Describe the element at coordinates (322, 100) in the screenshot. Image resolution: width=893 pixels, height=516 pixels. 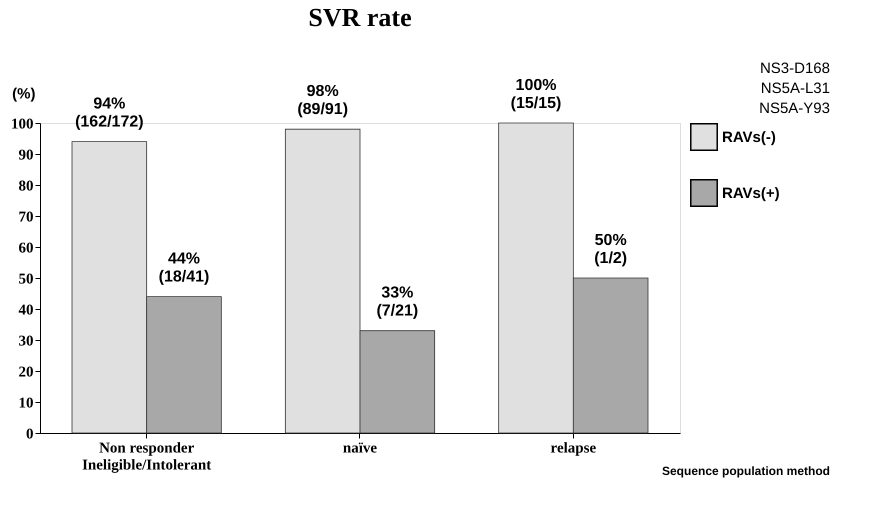
I see `data-label: 98% (89/91)` at that location.